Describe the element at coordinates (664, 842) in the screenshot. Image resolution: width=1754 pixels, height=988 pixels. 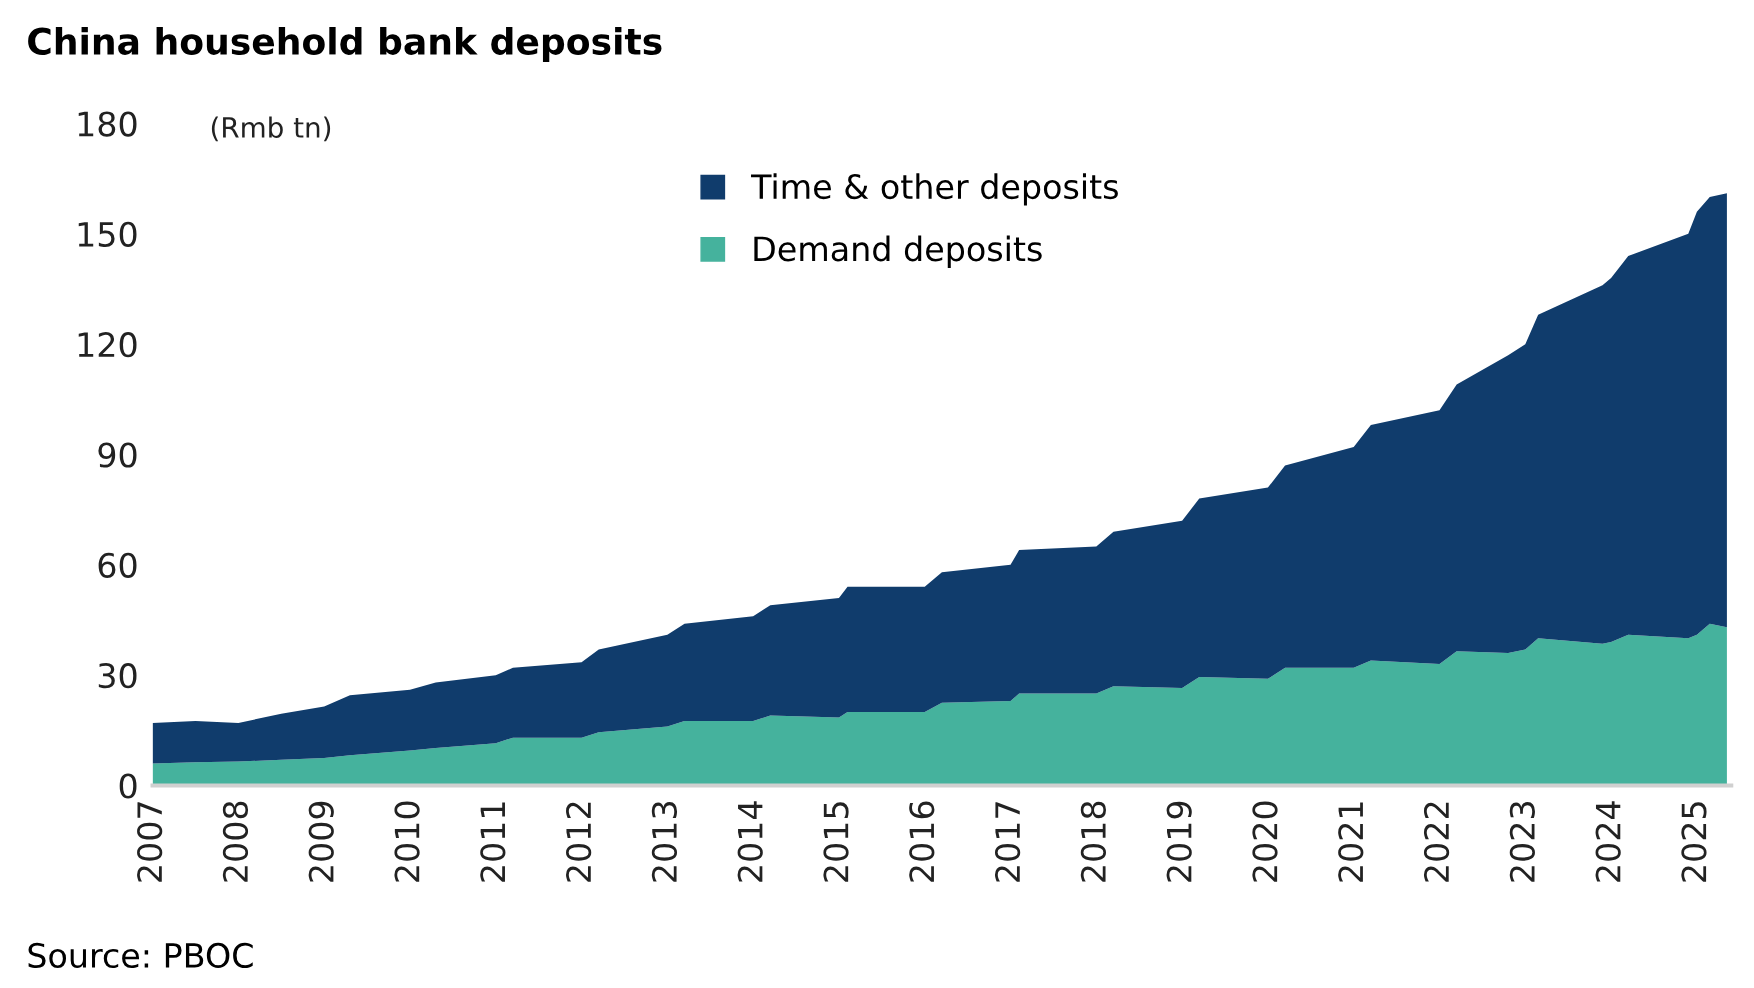
I see `x-tick-label: 2013` at that location.